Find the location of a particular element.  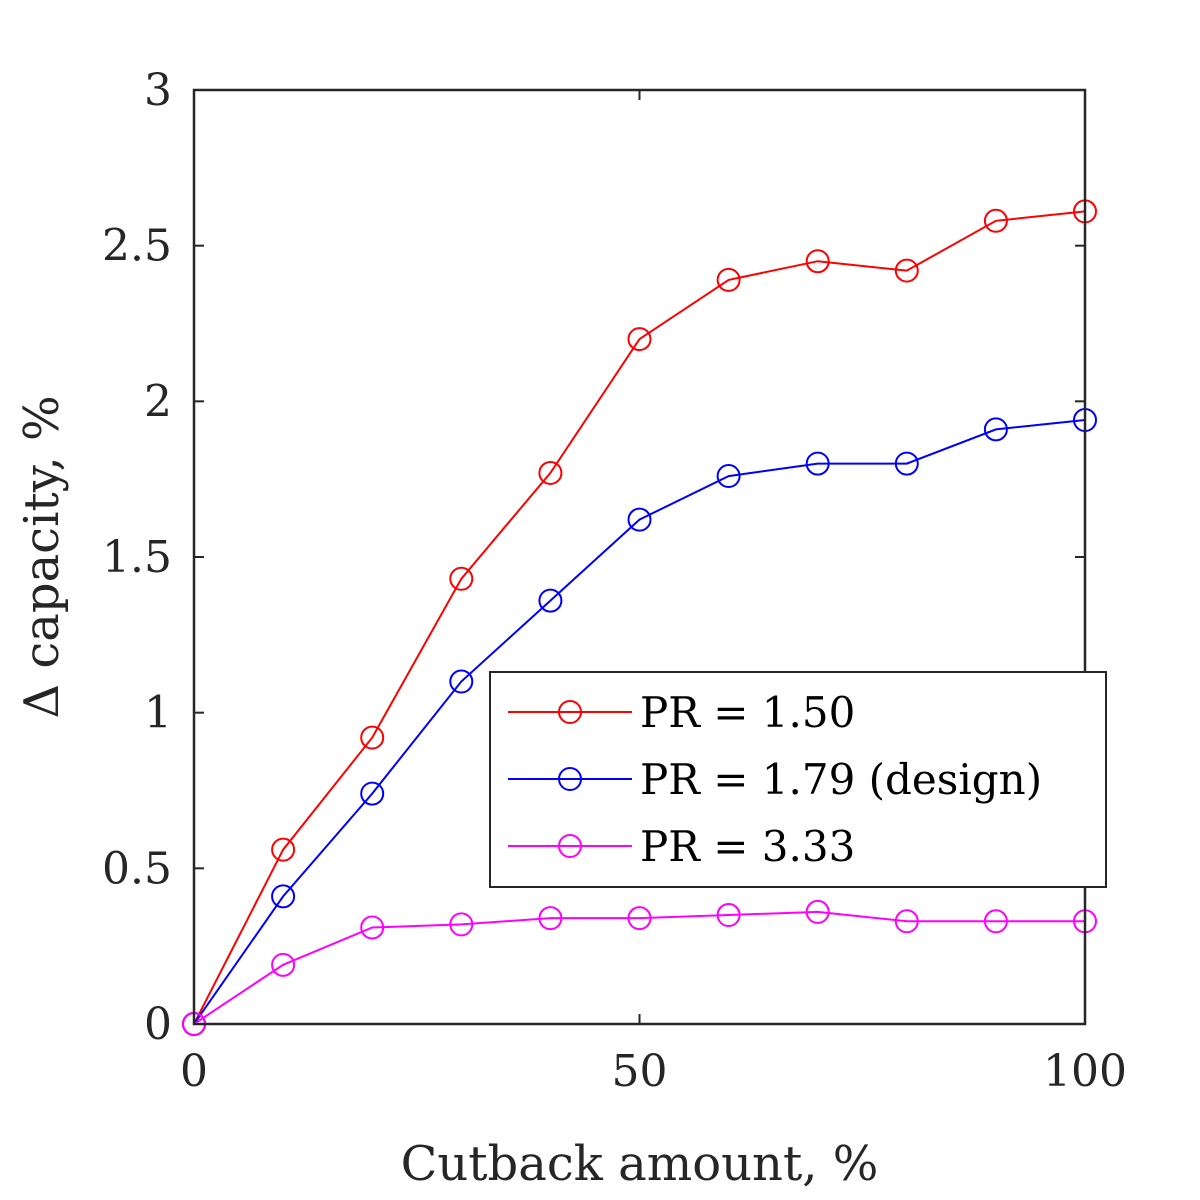

legend-item-3: PR = 3.33 is located at coordinates (681, 846).